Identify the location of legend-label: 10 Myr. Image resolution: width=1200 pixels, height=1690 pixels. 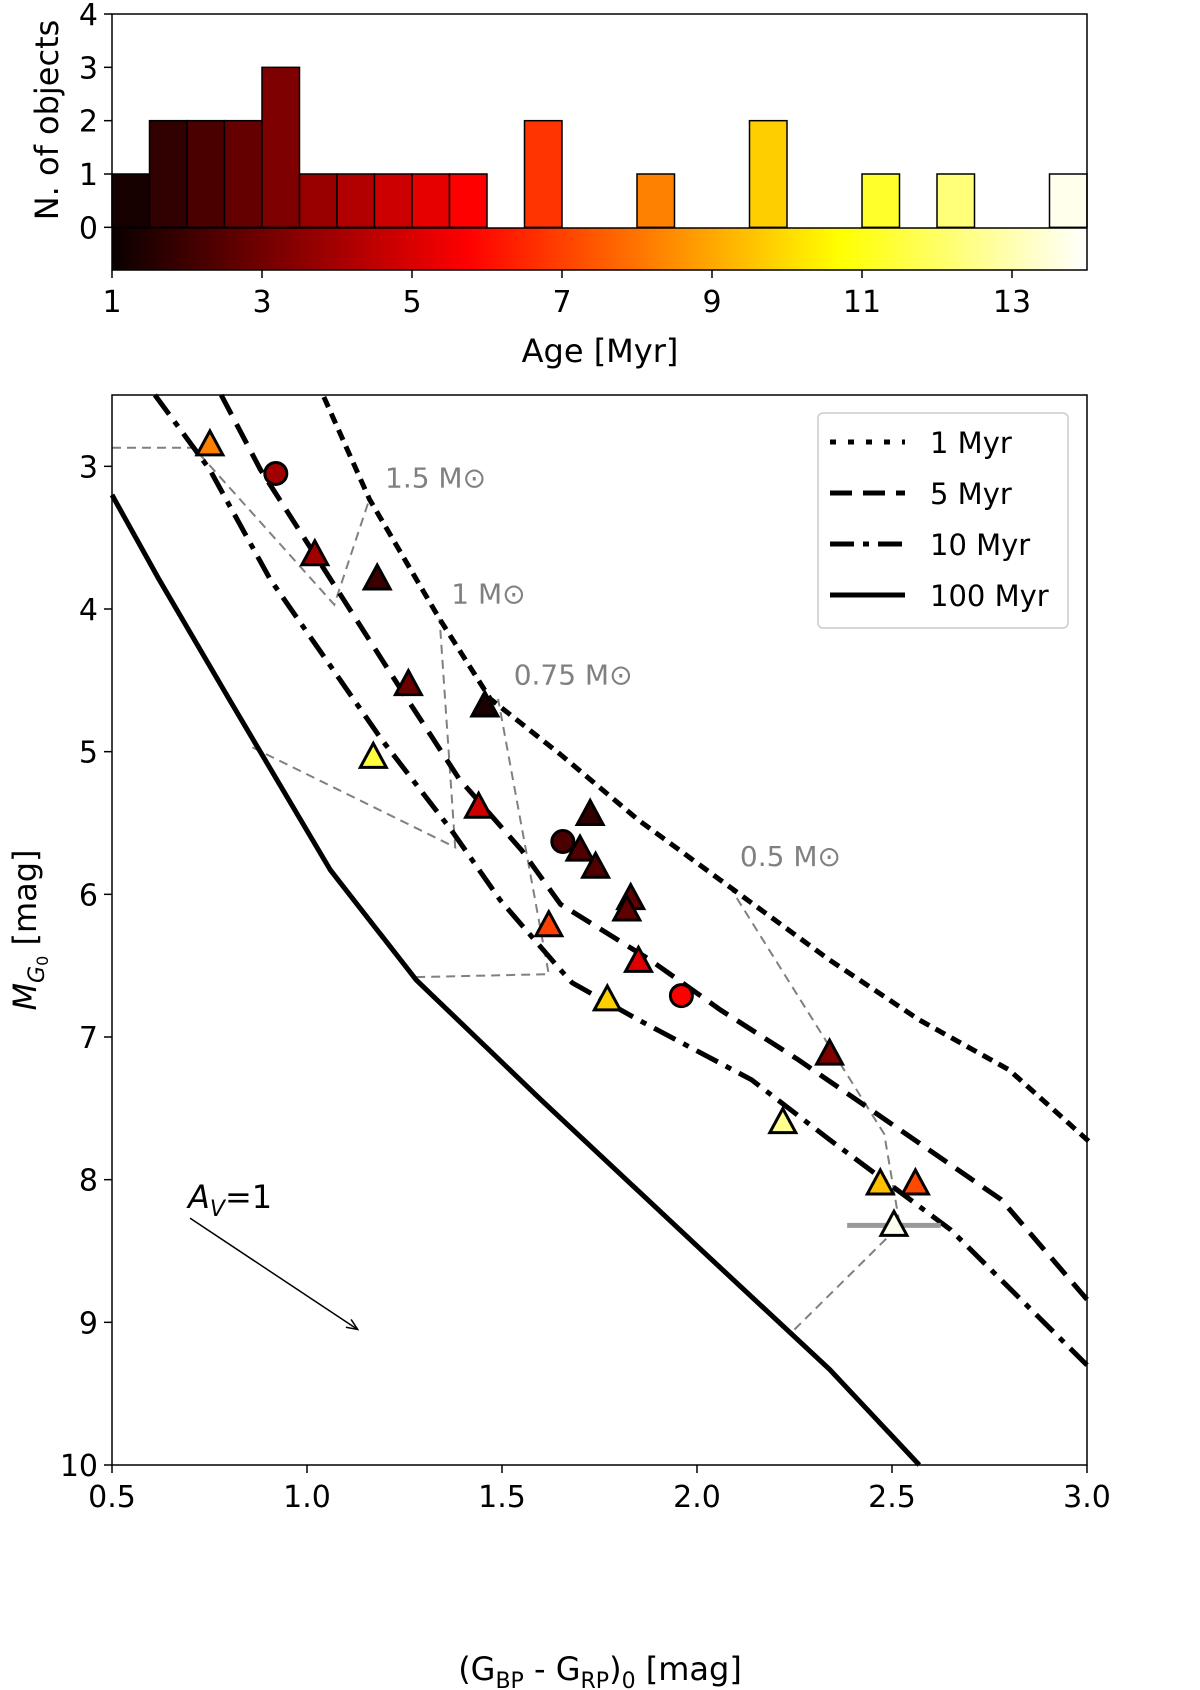
(980, 545).